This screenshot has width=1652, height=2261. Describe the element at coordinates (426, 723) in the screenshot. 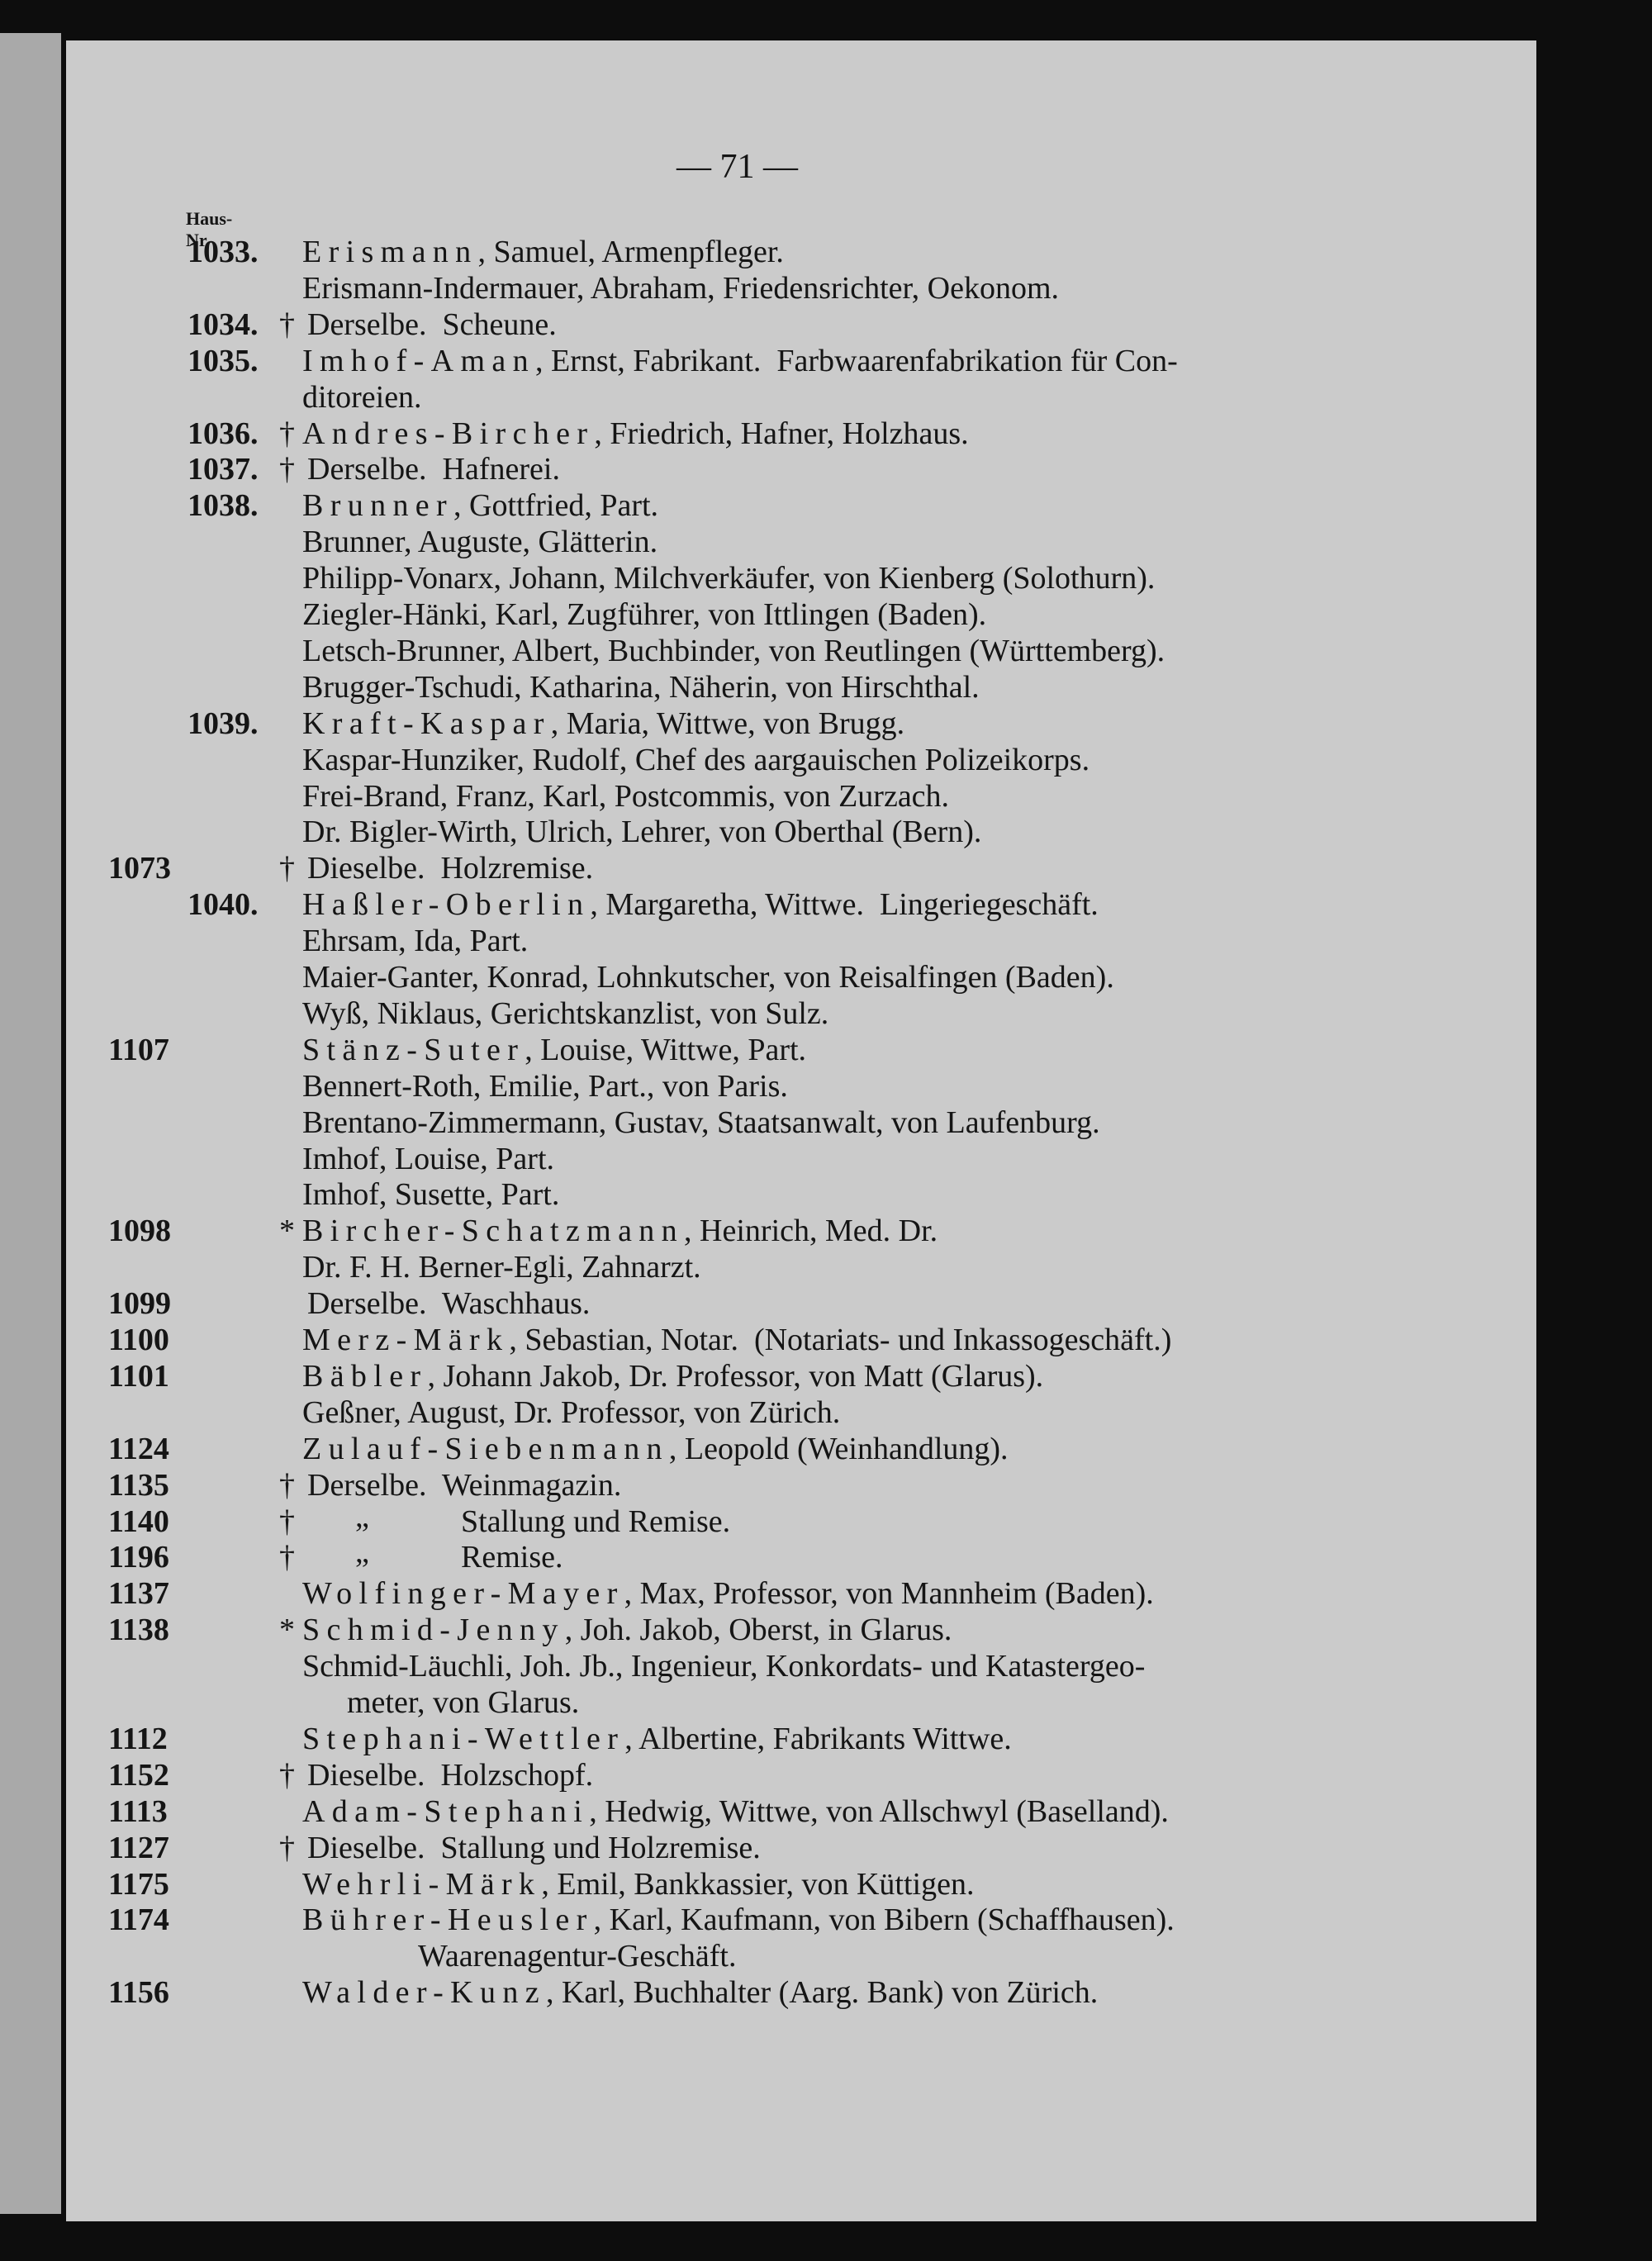

I see `entry-name: Kraft-Kaspar` at that location.